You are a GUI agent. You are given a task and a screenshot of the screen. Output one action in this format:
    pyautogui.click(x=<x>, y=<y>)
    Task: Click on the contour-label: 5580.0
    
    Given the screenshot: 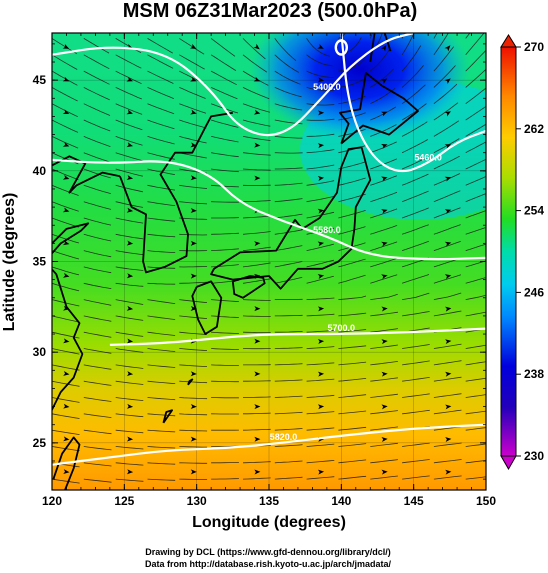 What is the action you would take?
    pyautogui.click(x=327, y=230)
    